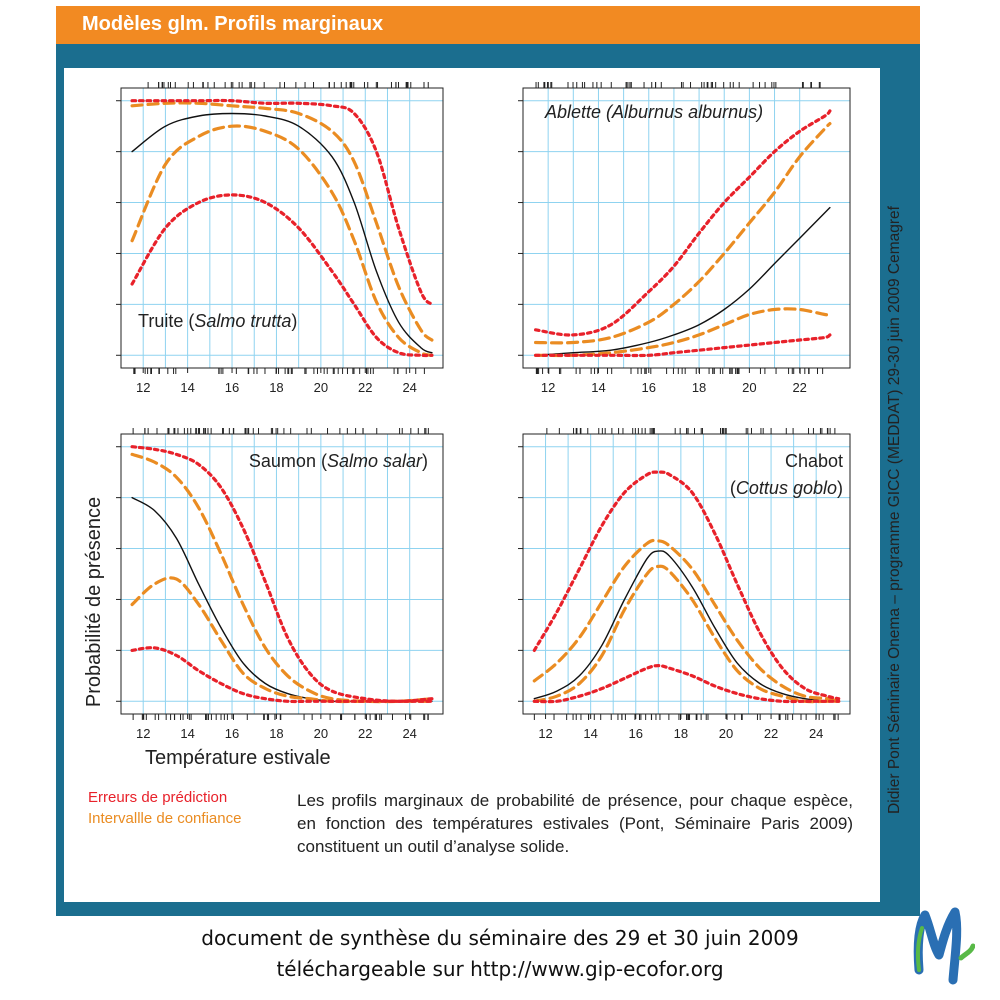 The width and height of the screenshot is (1000, 1000). Describe the element at coordinates (238, 758) in the screenshot. I see `x-axis-label: Température estivale` at that location.